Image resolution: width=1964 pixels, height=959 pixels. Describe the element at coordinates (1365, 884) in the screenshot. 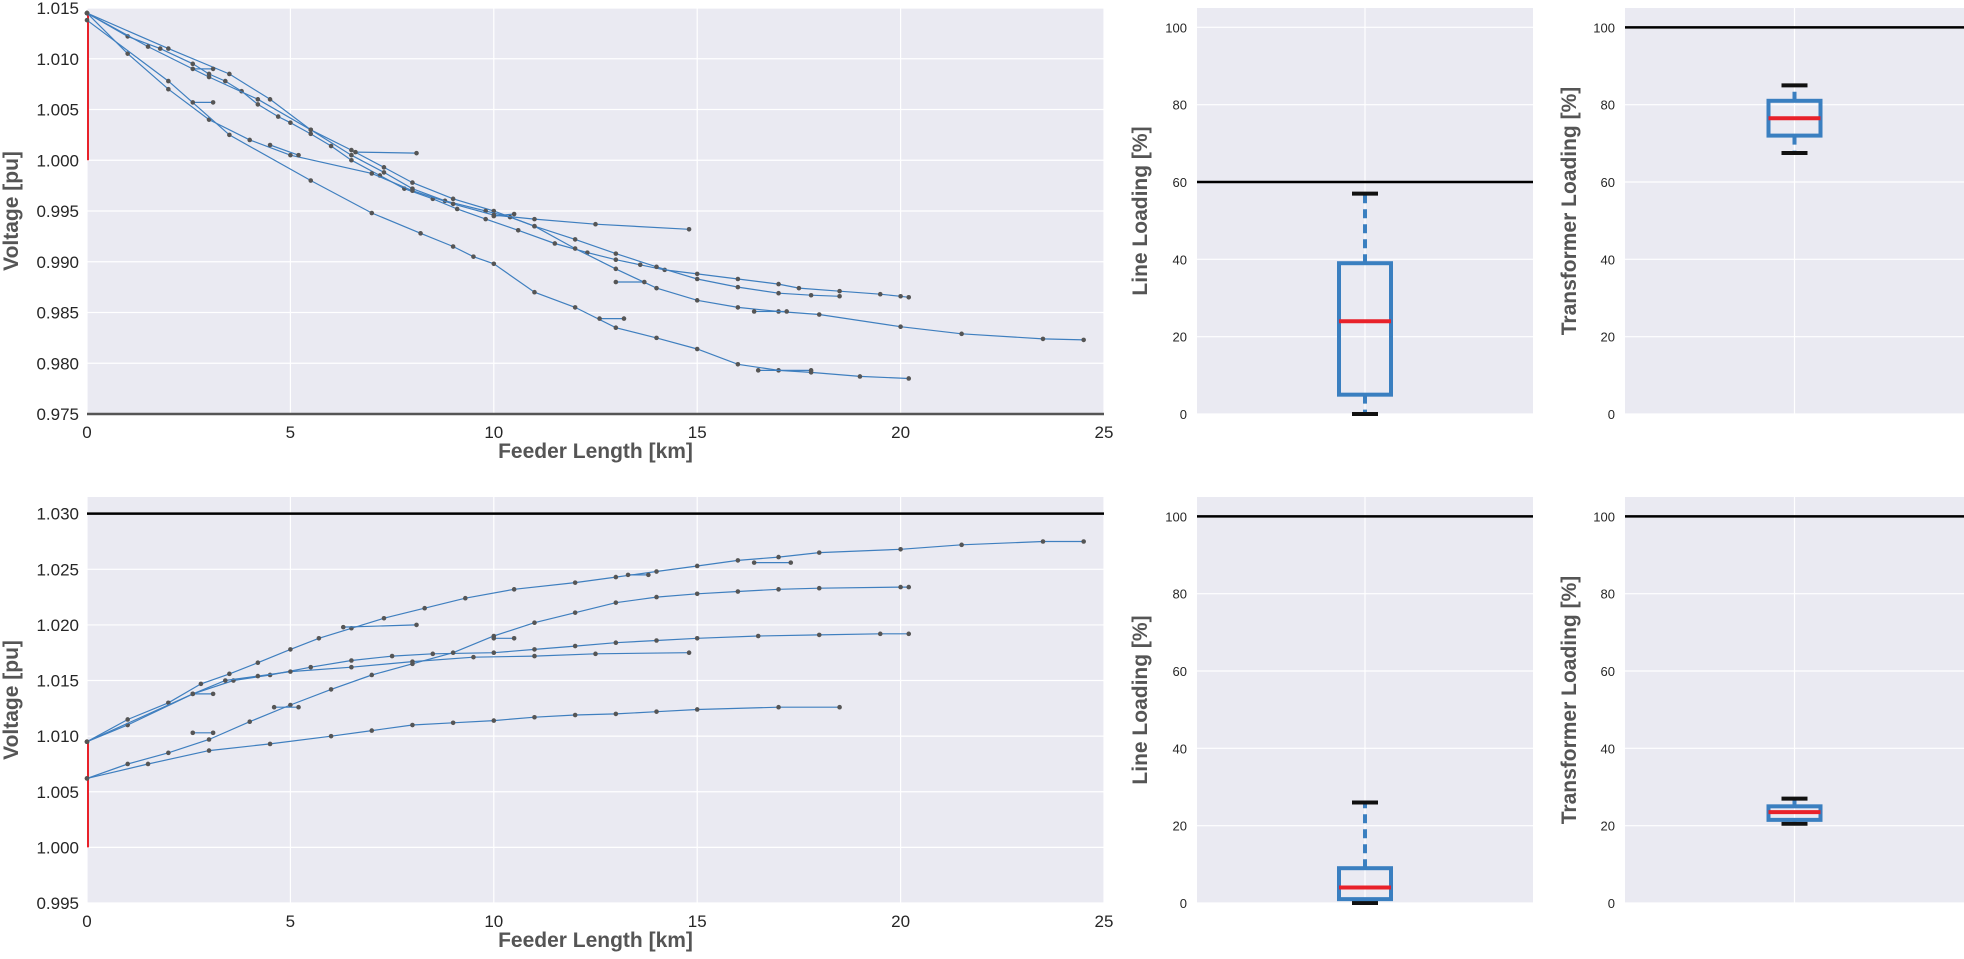

I see `box-iqr` at that location.